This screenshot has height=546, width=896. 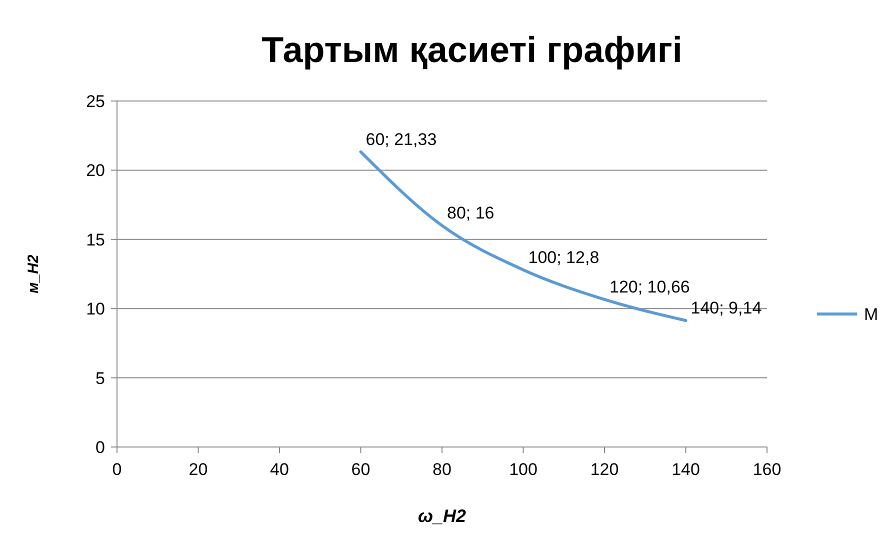 What do you see at coordinates (470, 213) in the screenshot?
I see `data-label: 80; 16` at bounding box center [470, 213].